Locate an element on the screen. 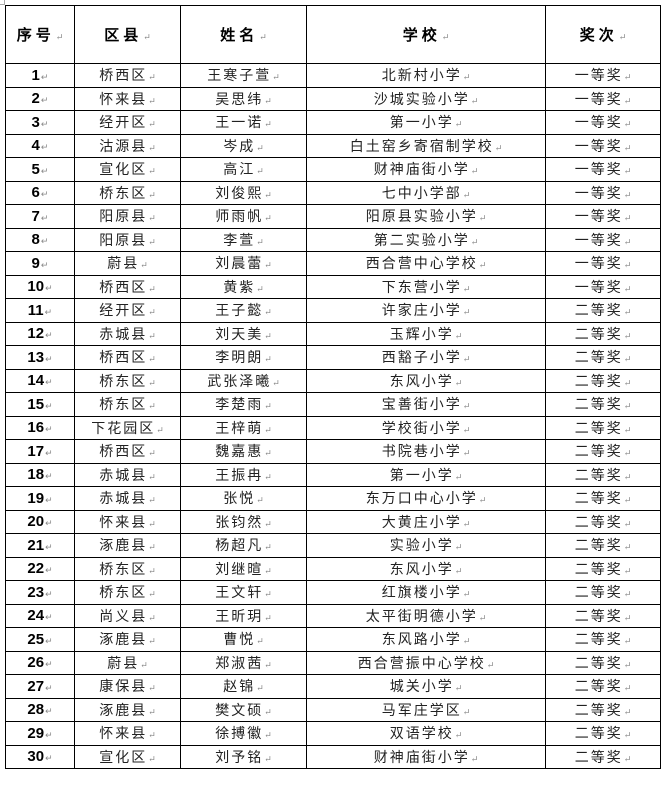 This screenshot has height=793, width=666. table-row: 1↵ 桥西区↵ 王寒子萱↵ 北新村小学↵ 一等奖↵ is located at coordinates (333, 75).